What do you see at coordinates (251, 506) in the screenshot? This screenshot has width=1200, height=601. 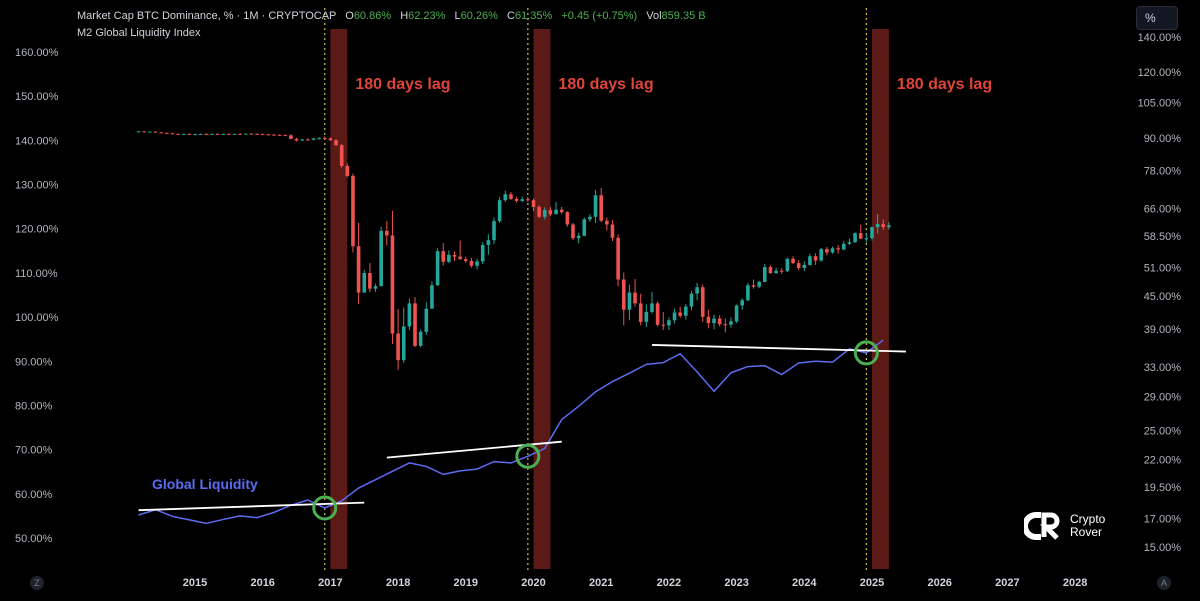 I see `trend-line` at bounding box center [251, 506].